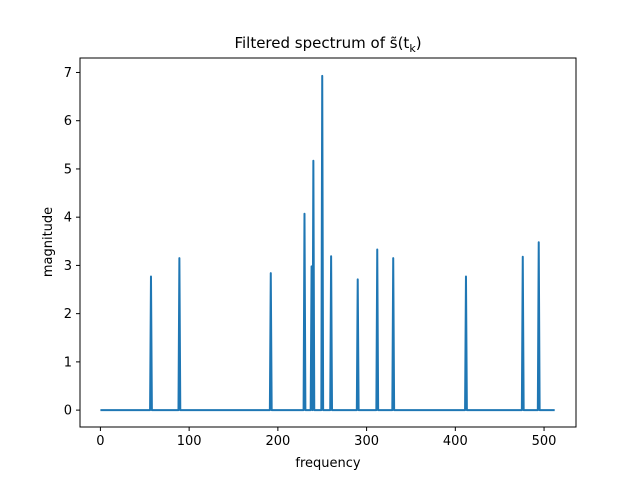 This screenshot has width=640, height=480. Describe the element at coordinates (68, 121) in the screenshot. I see `y-tick-label: 6` at that location.